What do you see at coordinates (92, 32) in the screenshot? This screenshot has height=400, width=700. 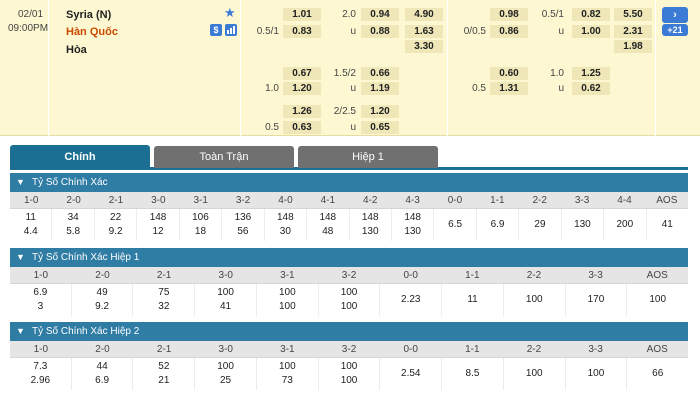 I see `away-team: Hàn Quốc` at bounding box center [92, 32].